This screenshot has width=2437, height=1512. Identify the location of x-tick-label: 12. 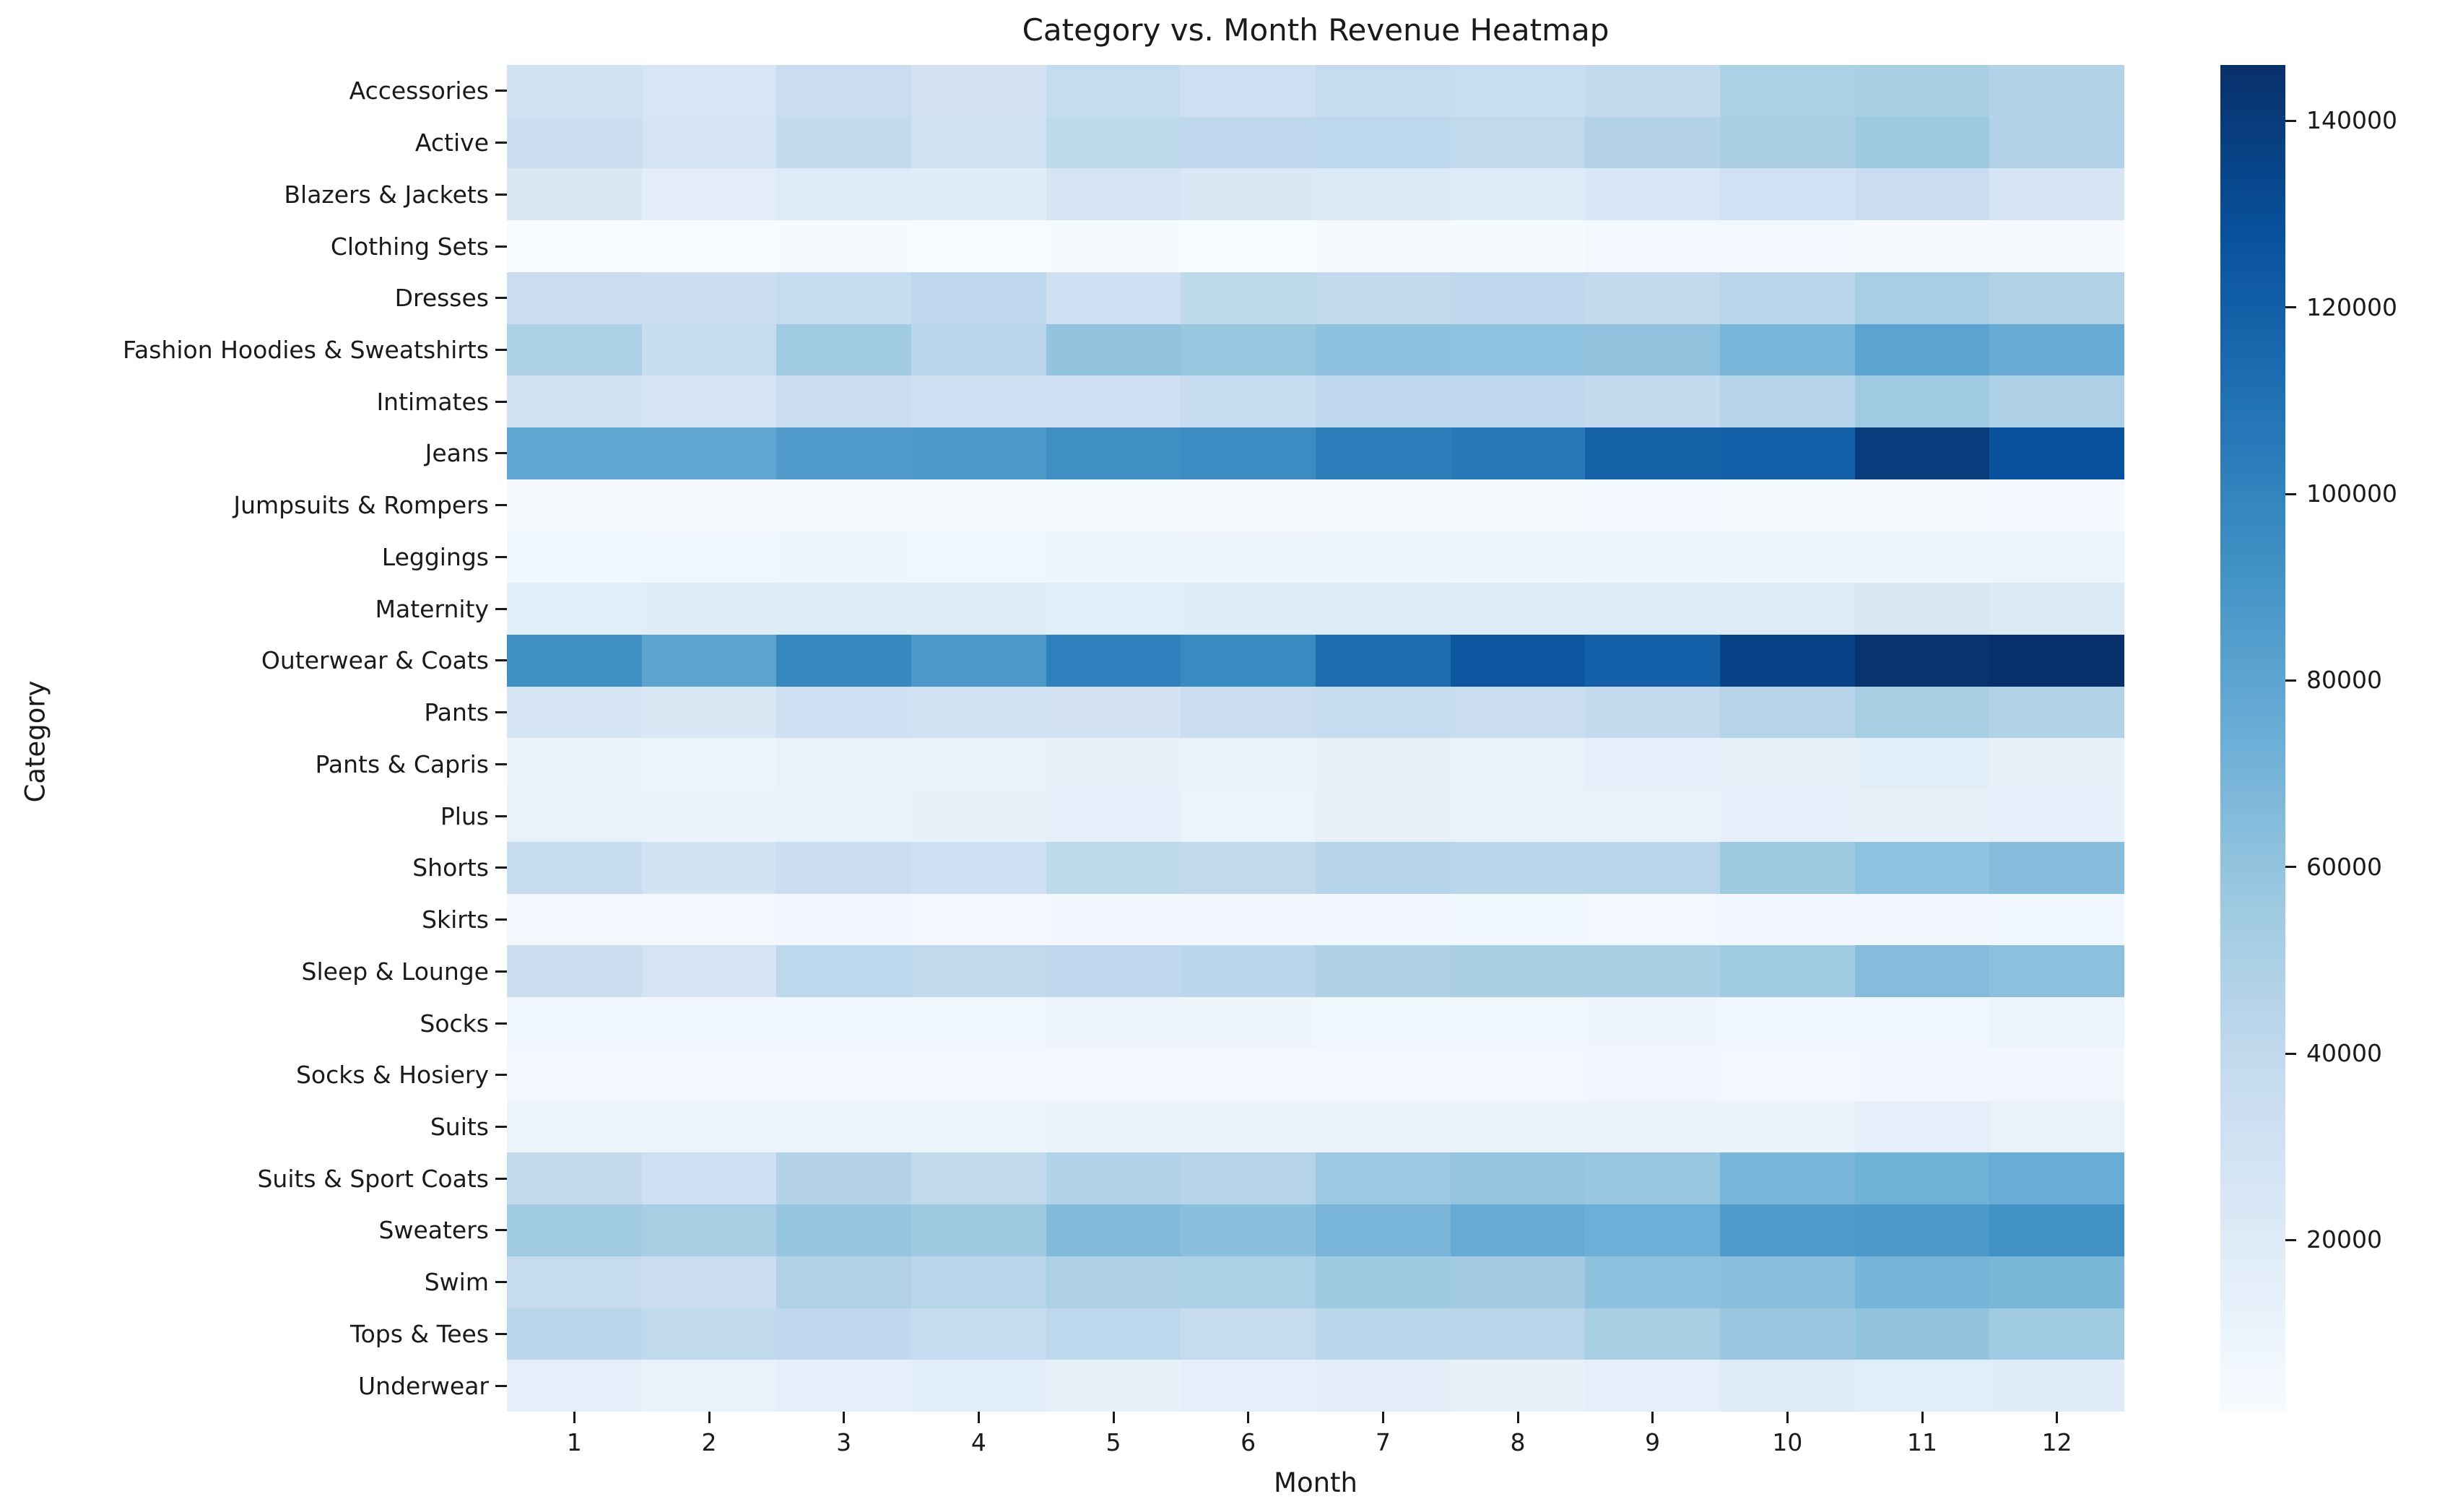
(2056, 1442).